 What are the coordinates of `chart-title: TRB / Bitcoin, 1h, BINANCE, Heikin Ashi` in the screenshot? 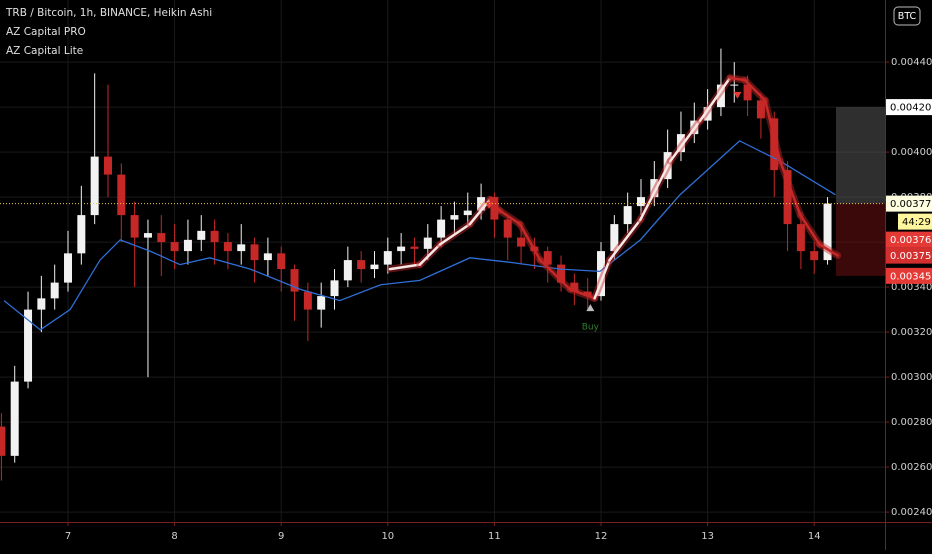 It's located at (108, 13).